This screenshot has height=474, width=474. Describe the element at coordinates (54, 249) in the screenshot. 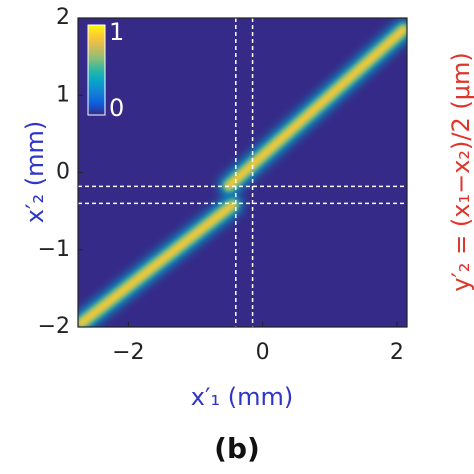

I see `y-tick-label: −1` at that location.